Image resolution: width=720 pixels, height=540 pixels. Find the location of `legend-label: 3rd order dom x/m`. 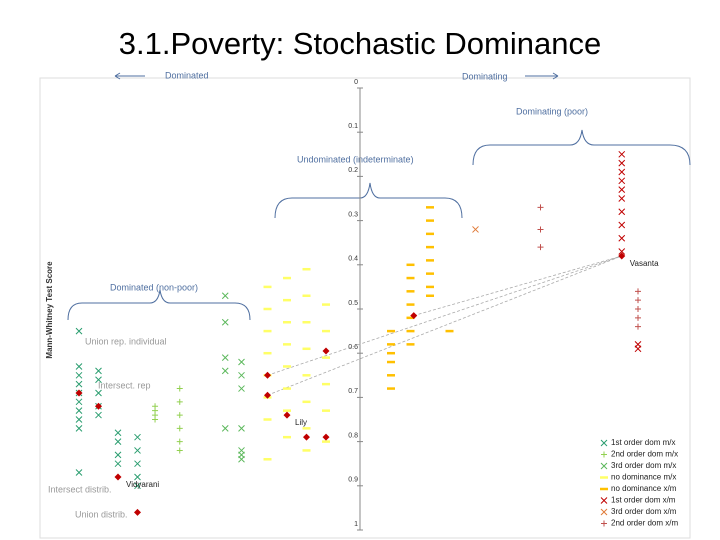

legend-label: 3rd order dom x/m is located at coordinates (644, 511).